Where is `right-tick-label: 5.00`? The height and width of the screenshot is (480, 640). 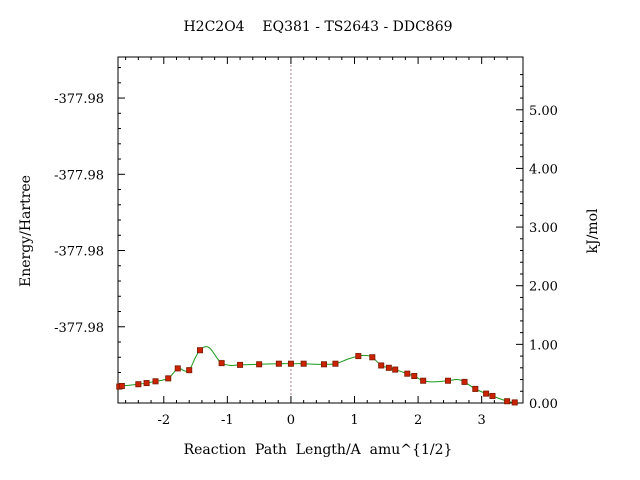 right-tick-label: 5.00 is located at coordinates (543, 111).